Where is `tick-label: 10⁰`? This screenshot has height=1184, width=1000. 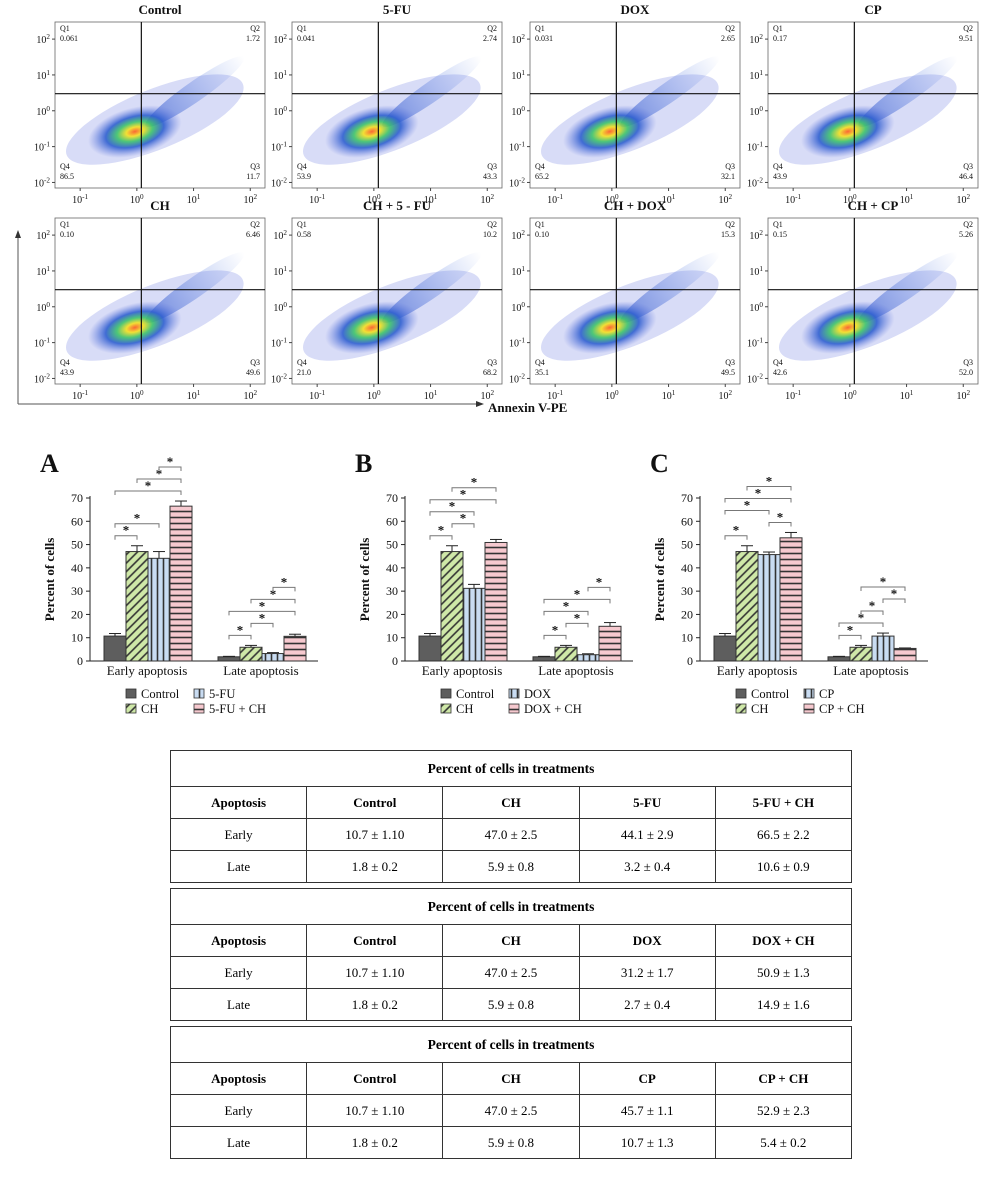
tick-label: 10⁰ is located at coordinates (137, 199).